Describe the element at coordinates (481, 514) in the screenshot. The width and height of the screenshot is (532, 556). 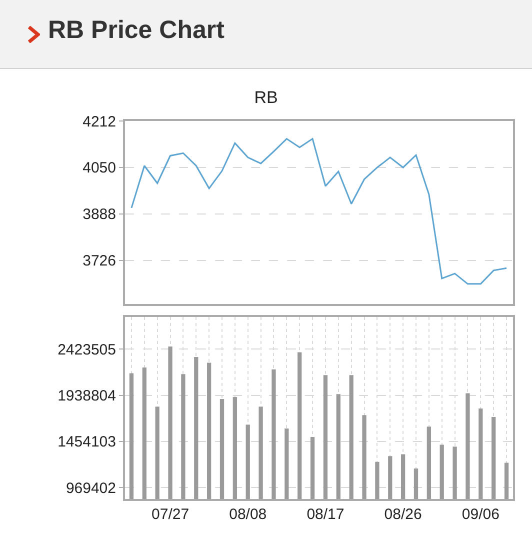
I see `x-tick-label: 09/06` at that location.